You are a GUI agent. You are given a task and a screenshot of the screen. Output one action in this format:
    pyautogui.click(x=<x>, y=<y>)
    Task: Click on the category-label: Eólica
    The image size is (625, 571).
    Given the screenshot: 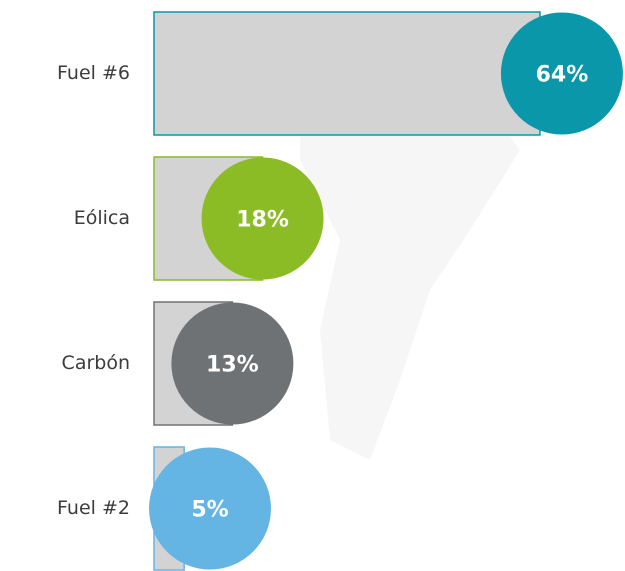 What is the action you would take?
    pyautogui.click(x=102, y=218)
    